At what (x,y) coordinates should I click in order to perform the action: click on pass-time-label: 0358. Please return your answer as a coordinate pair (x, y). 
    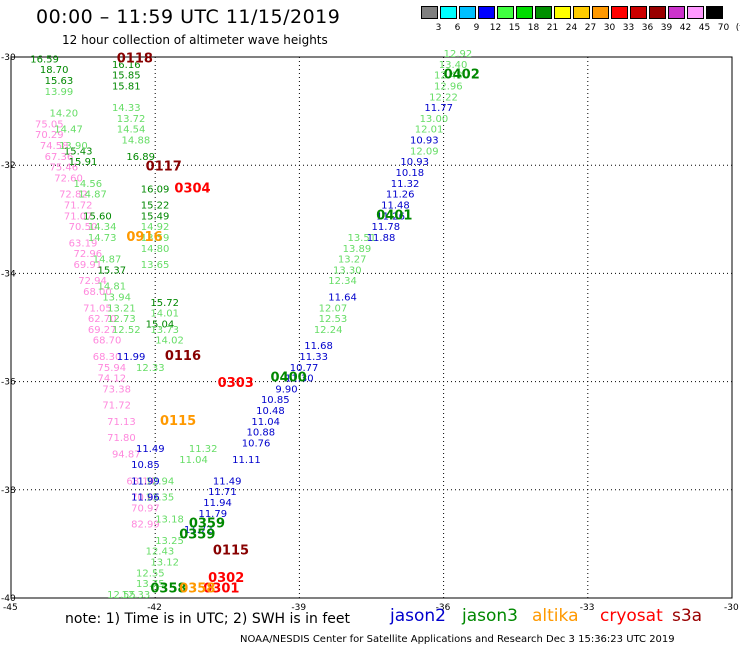
    Looking at the image, I should click on (168, 589).